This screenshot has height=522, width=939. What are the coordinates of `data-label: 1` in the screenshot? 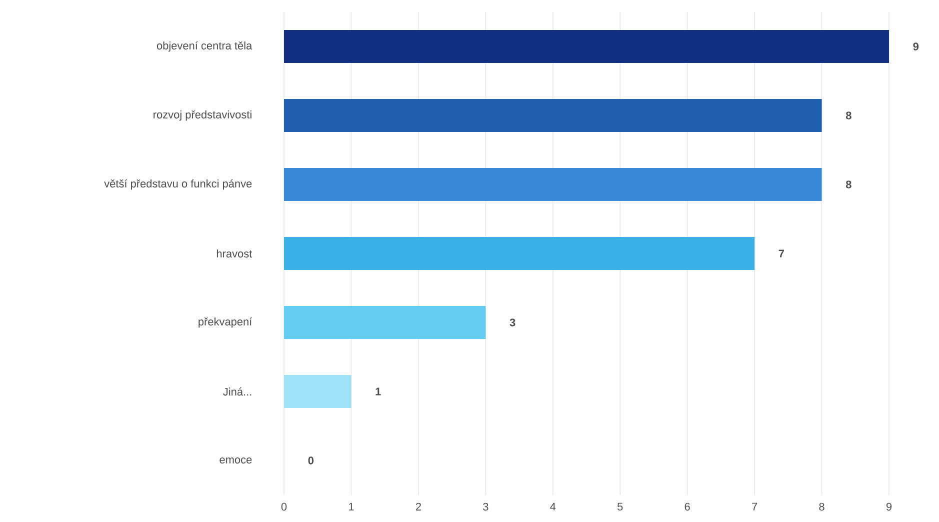 It's located at (378, 392).